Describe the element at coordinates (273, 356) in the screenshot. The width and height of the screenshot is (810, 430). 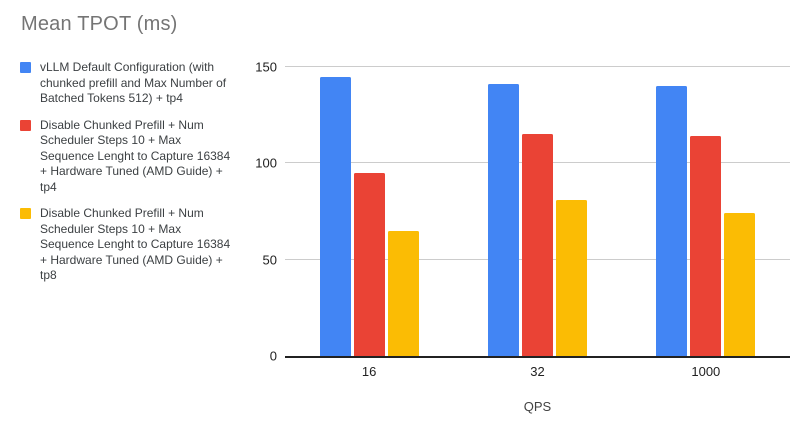
I see `y-axis-tick-label: 0` at that location.